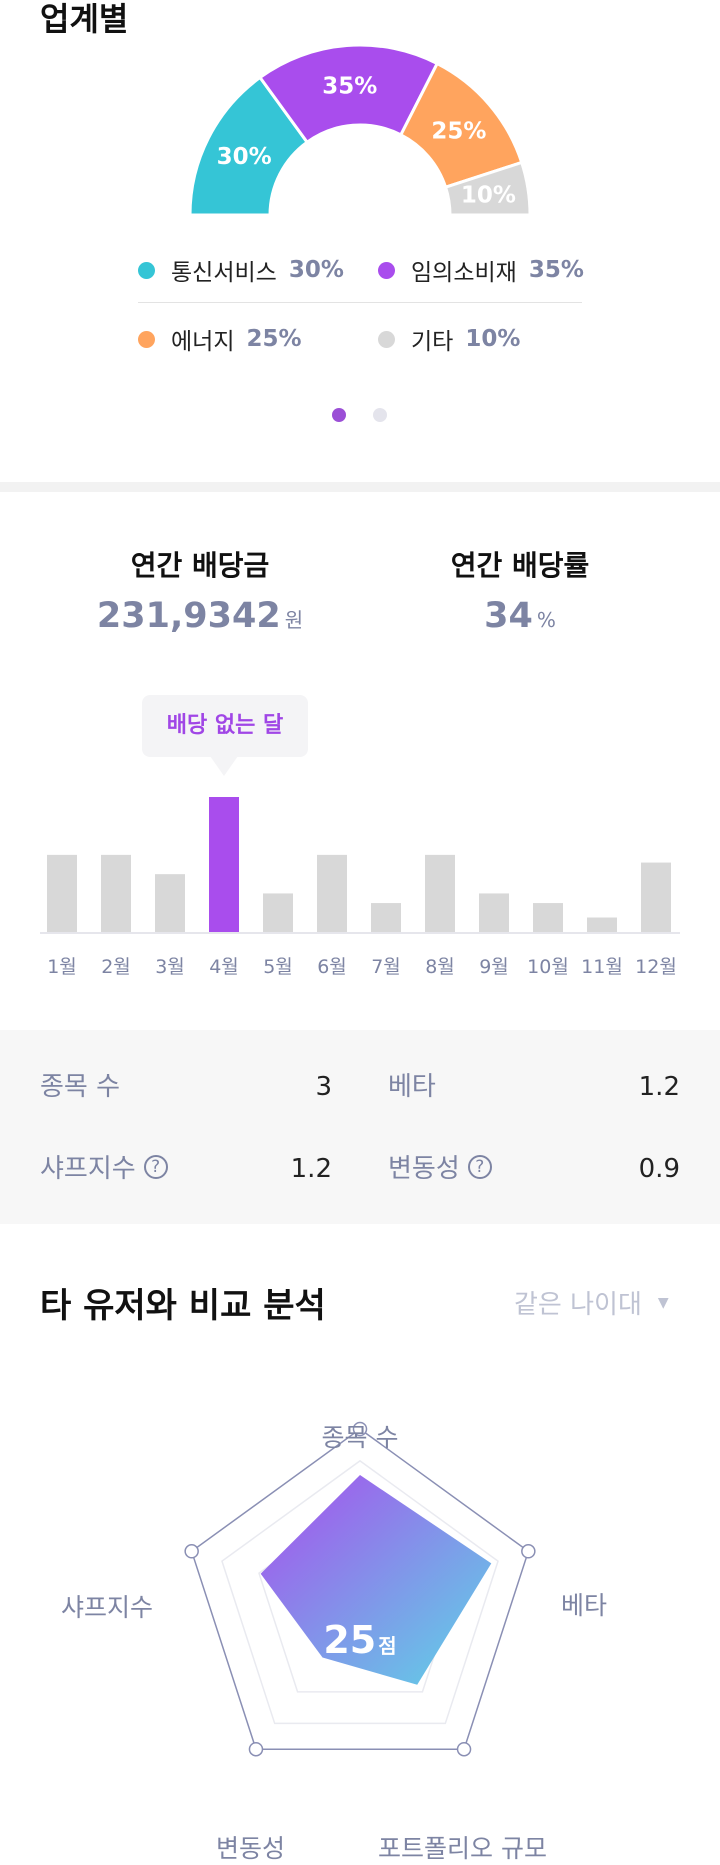 This screenshot has width=720, height=1865. Describe the element at coordinates (294, 620) in the screenshot. I see `annual-dividend-unit: 원` at that location.